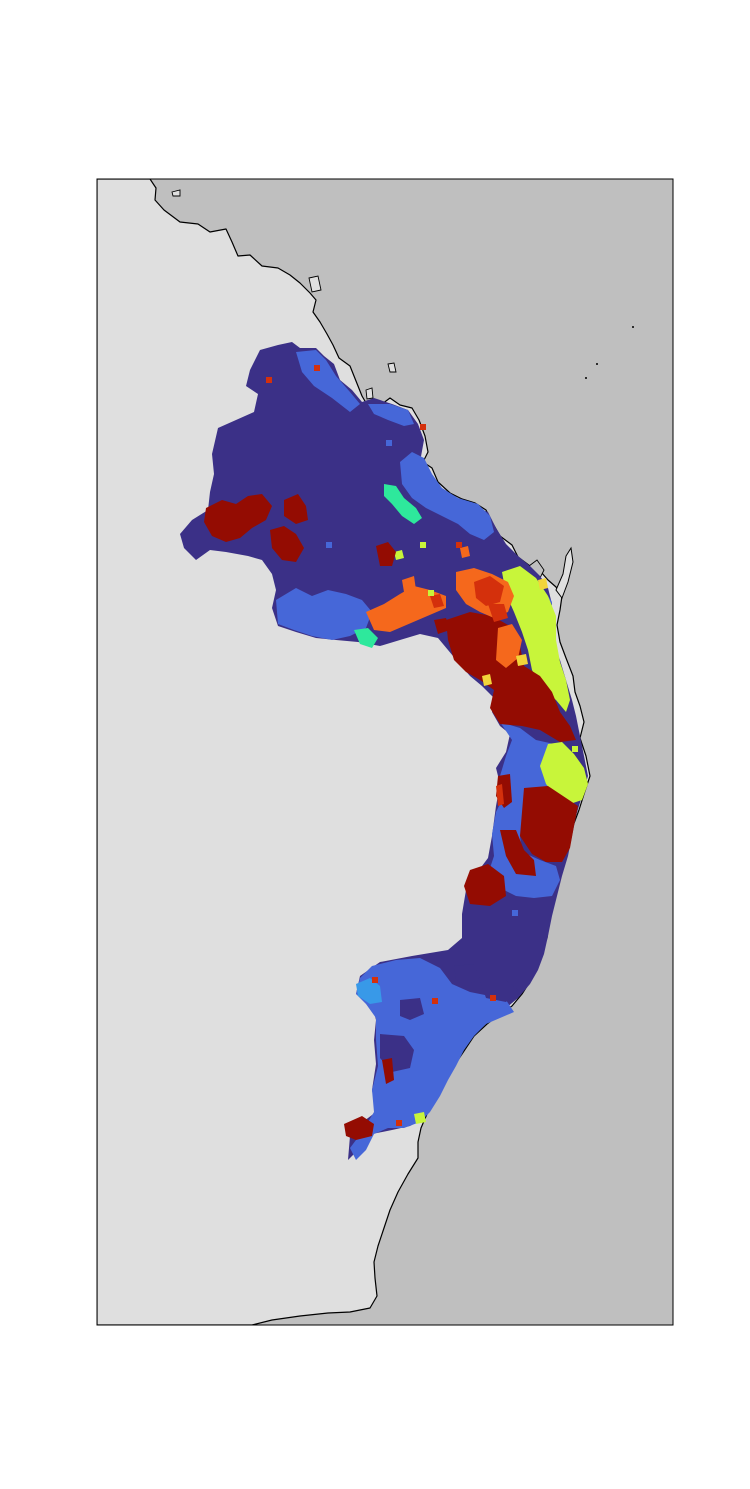  What do you see at coordinates (564, 573) in the screenshot?
I see `cape-island` at bounding box center [564, 573].